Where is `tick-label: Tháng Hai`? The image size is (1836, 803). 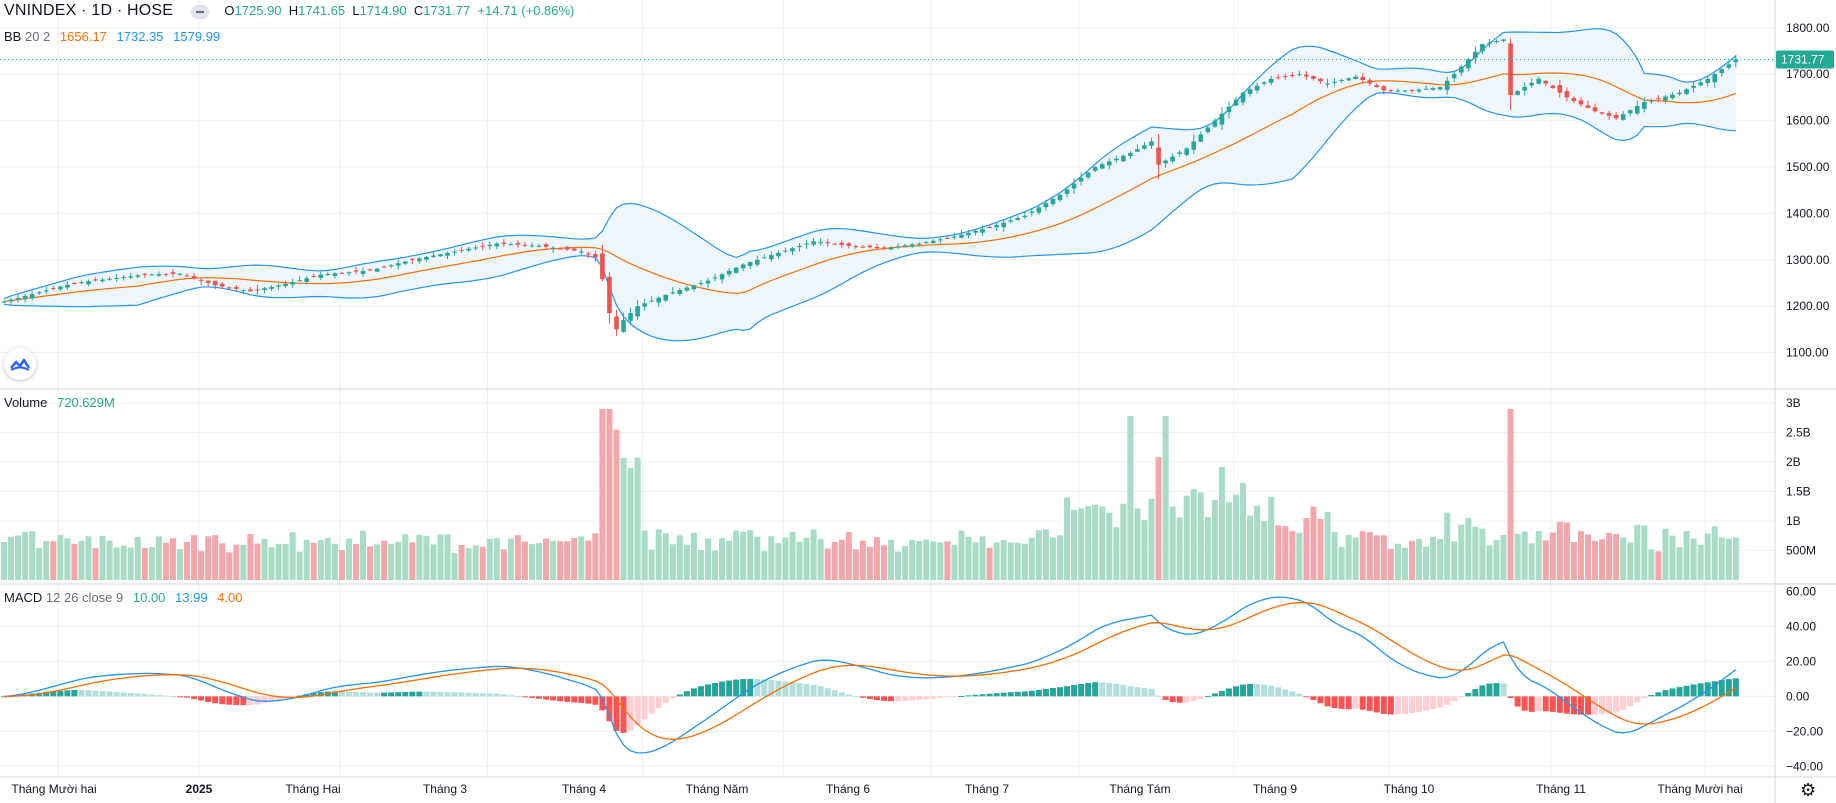
tick-label: Tháng Hai is located at coordinates (312, 789).